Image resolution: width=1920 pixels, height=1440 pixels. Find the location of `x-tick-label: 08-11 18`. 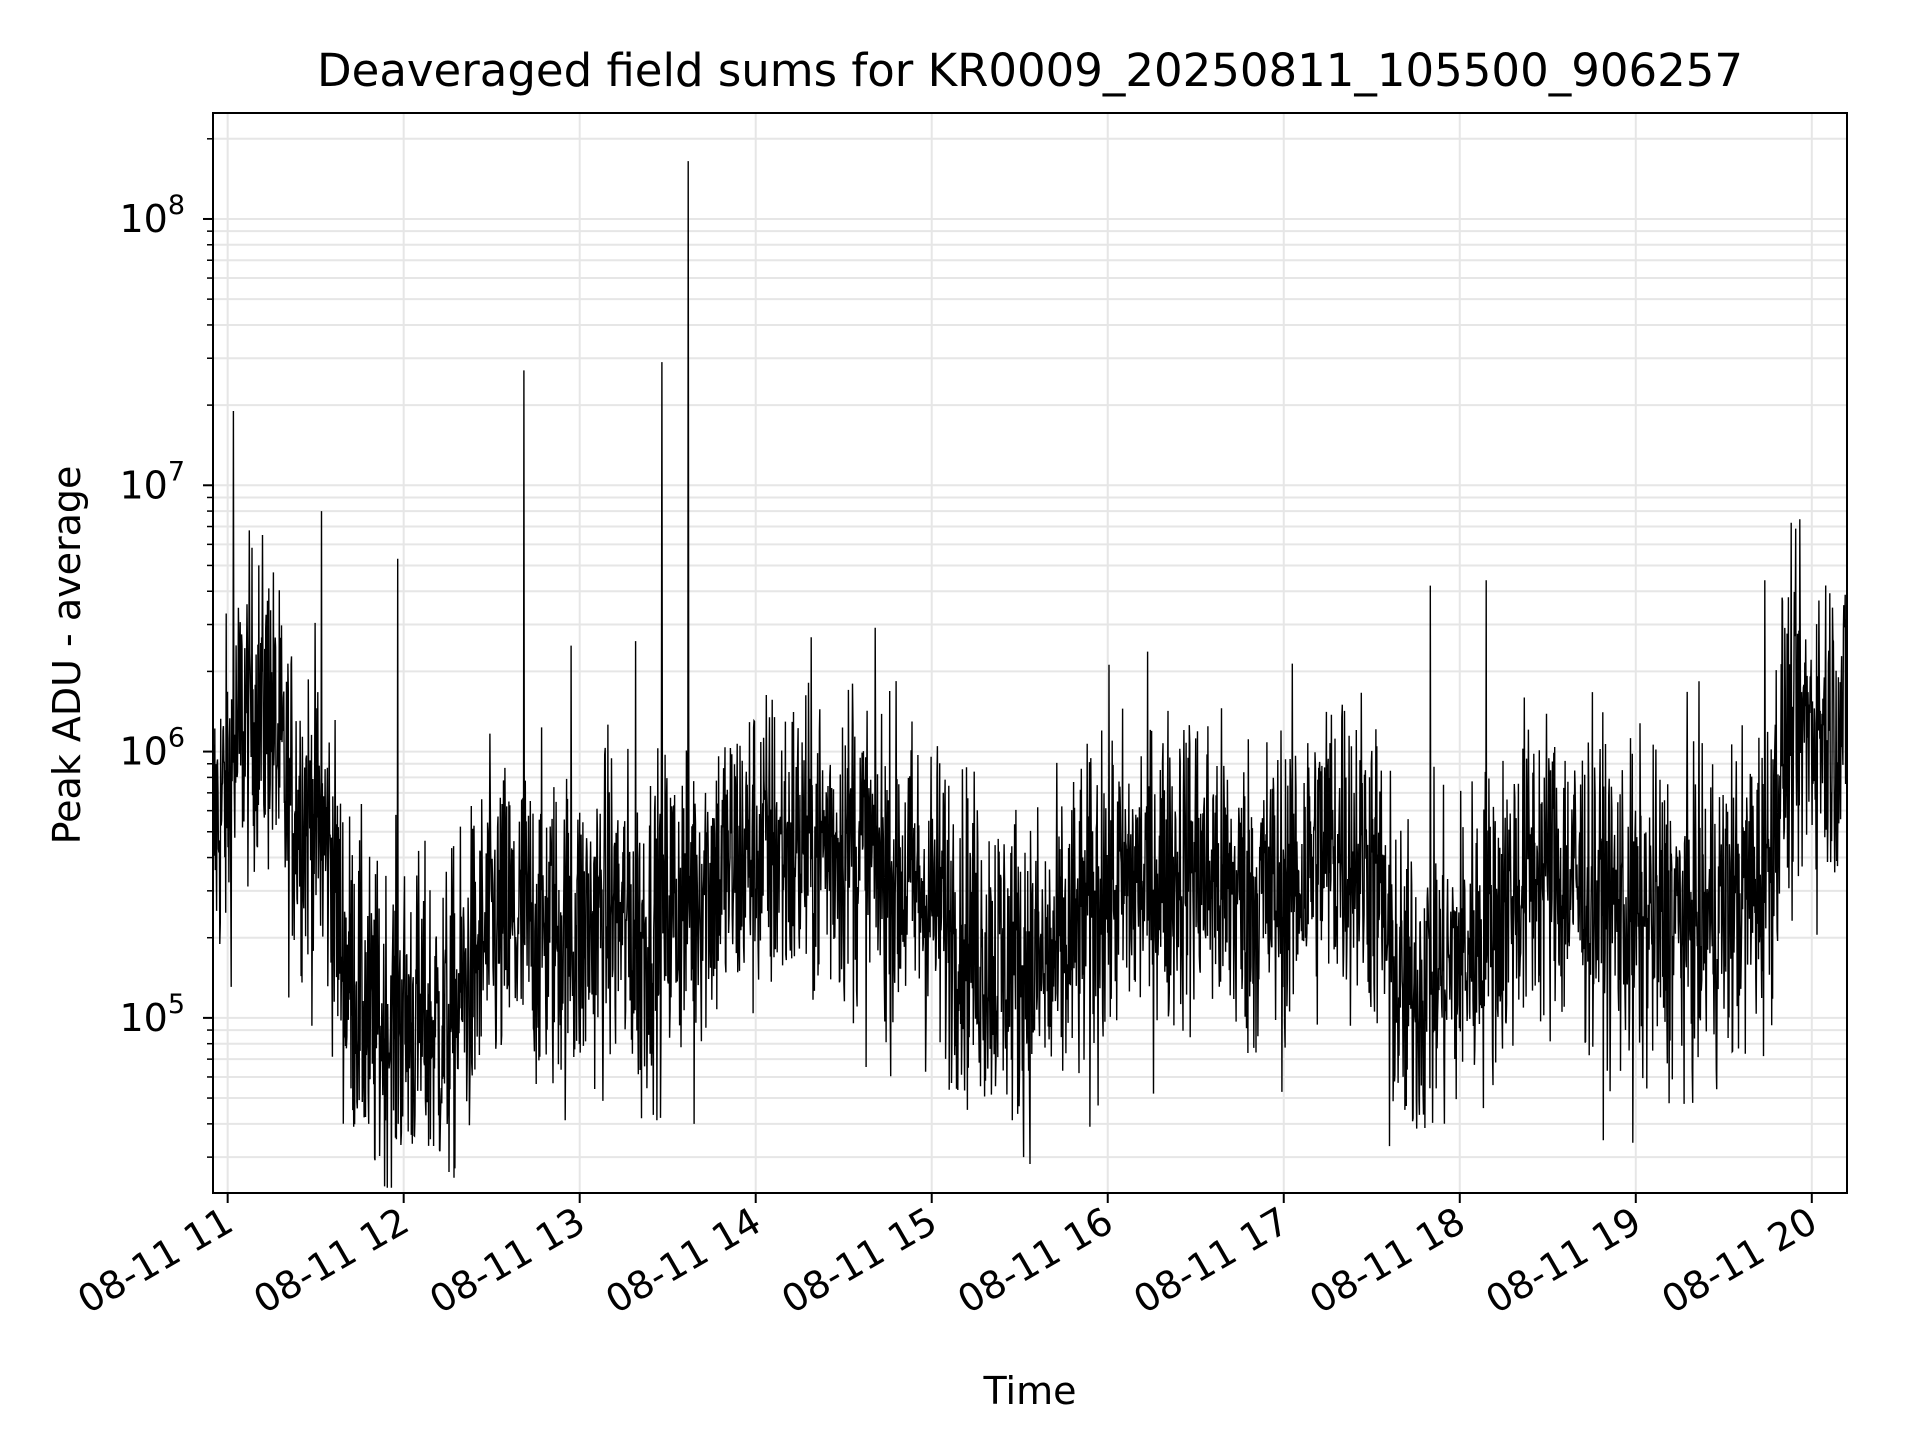

x-tick-label: 08-11 18 is located at coordinates (1387, 1261).